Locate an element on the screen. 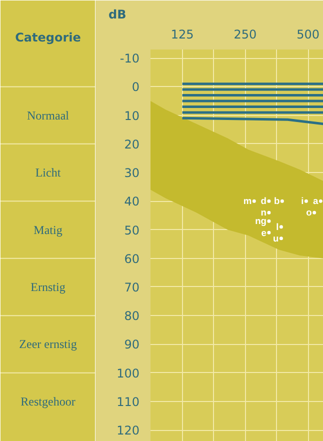 This screenshot has width=323, height=441. y-tick-label: 50 is located at coordinates (132, 230).